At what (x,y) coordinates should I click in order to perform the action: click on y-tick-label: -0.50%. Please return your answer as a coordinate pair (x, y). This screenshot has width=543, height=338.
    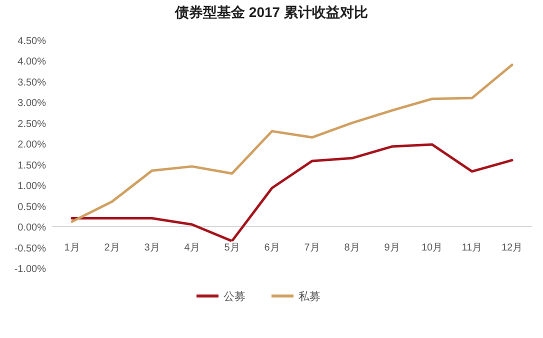
    Looking at the image, I should click on (30, 248).